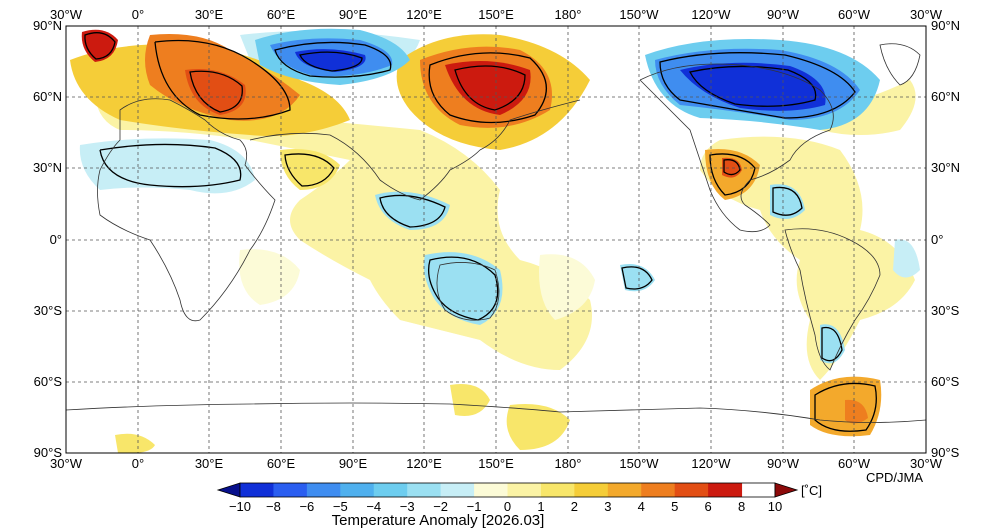 This screenshot has width=1000, height=530. Describe the element at coordinates (186, 210) in the screenshot. I see `coastline-europe-africa` at that location.